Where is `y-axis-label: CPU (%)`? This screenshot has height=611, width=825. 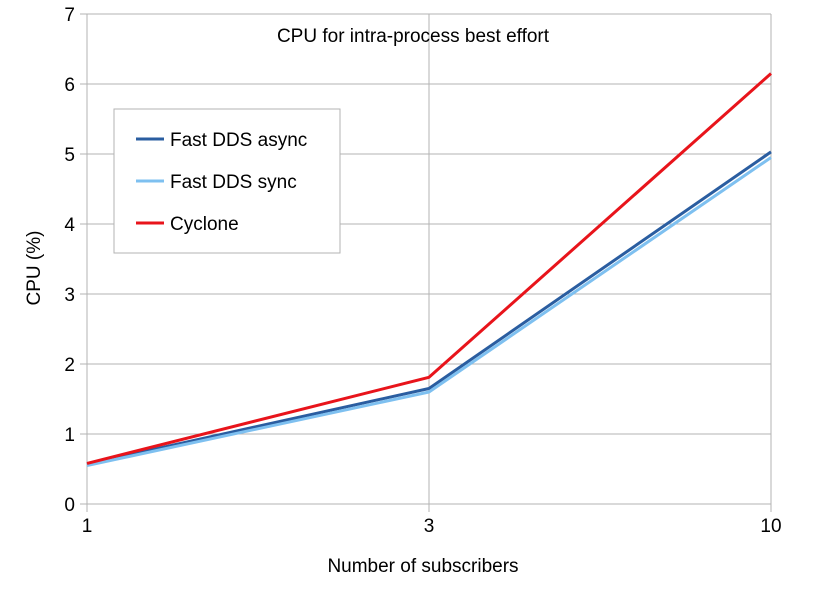 y-axis-label: CPU (%) is located at coordinates (34, 268).